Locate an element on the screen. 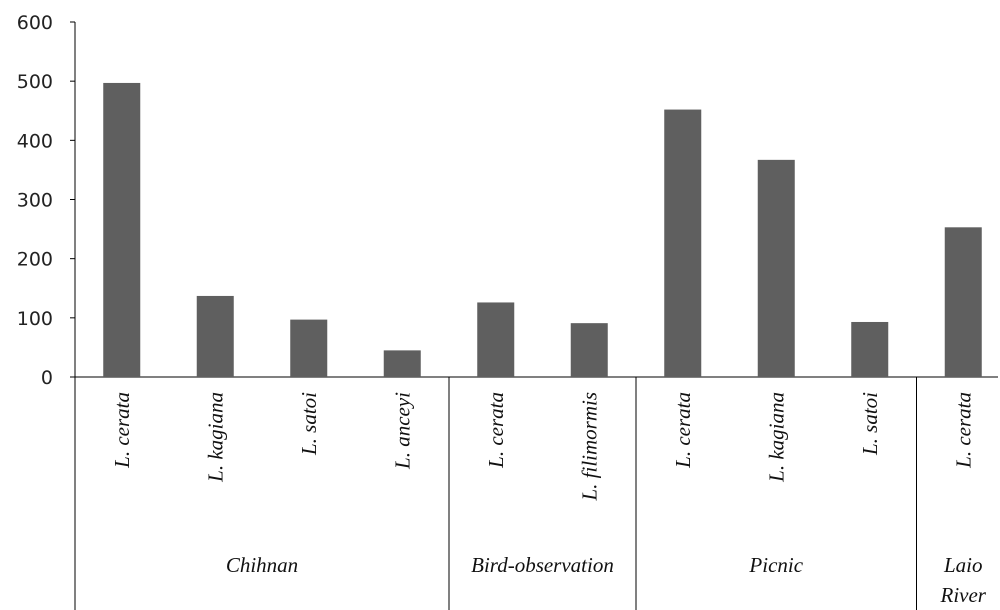 This screenshot has width=1000, height=610. y-tick-label: 300 is located at coordinates (35, 201).